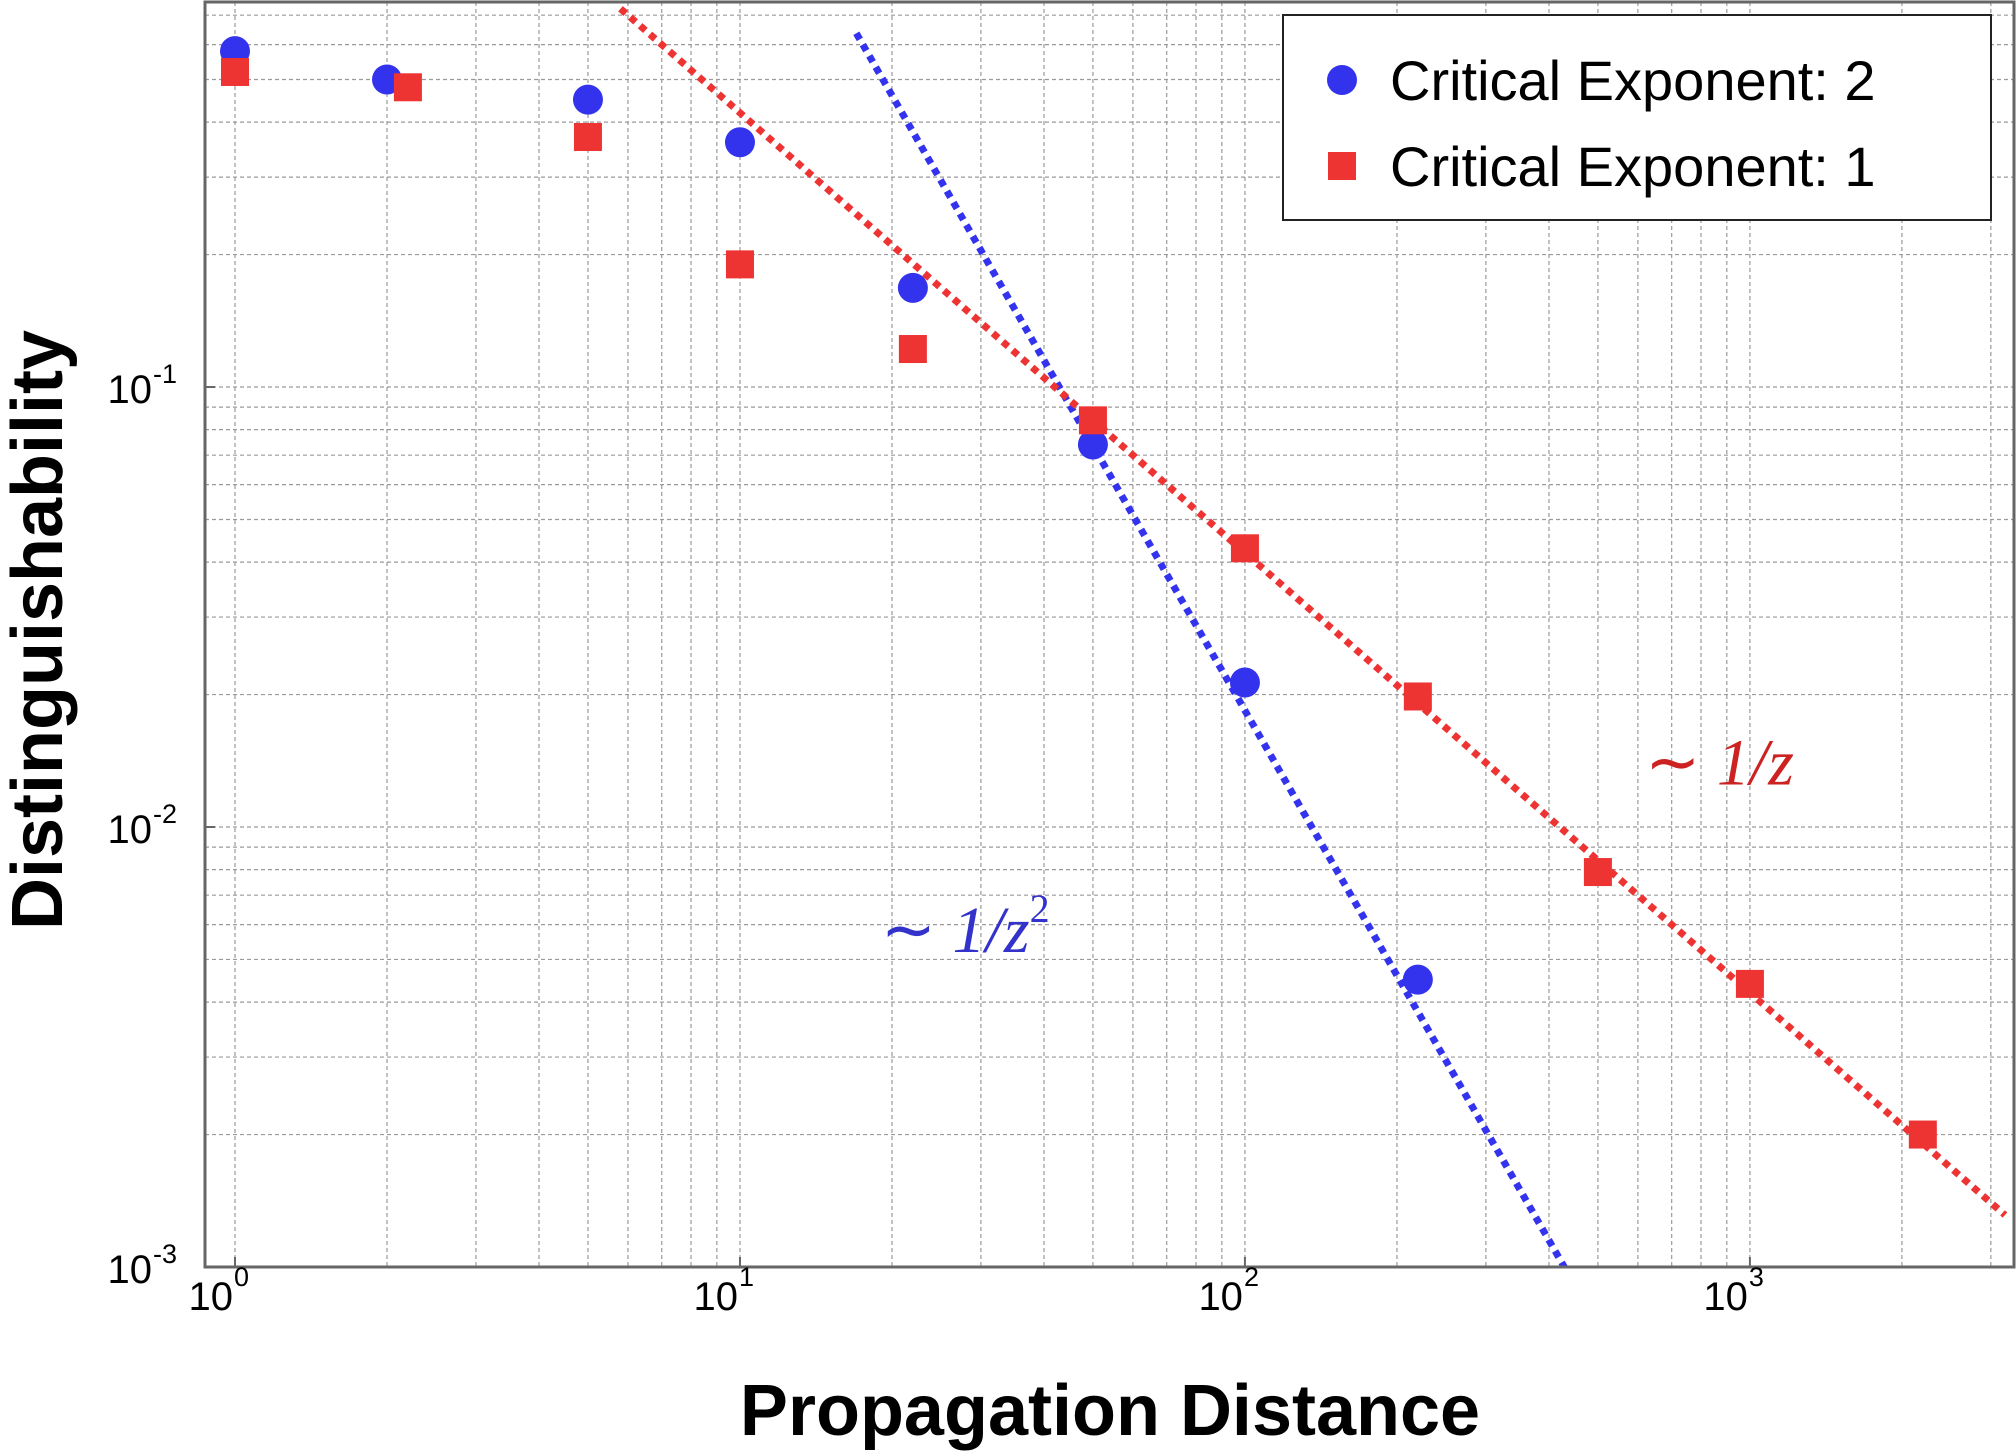 The height and width of the screenshot is (1451, 2016). I want to click on x-tick-exponent: 1, so click(746, 1277).